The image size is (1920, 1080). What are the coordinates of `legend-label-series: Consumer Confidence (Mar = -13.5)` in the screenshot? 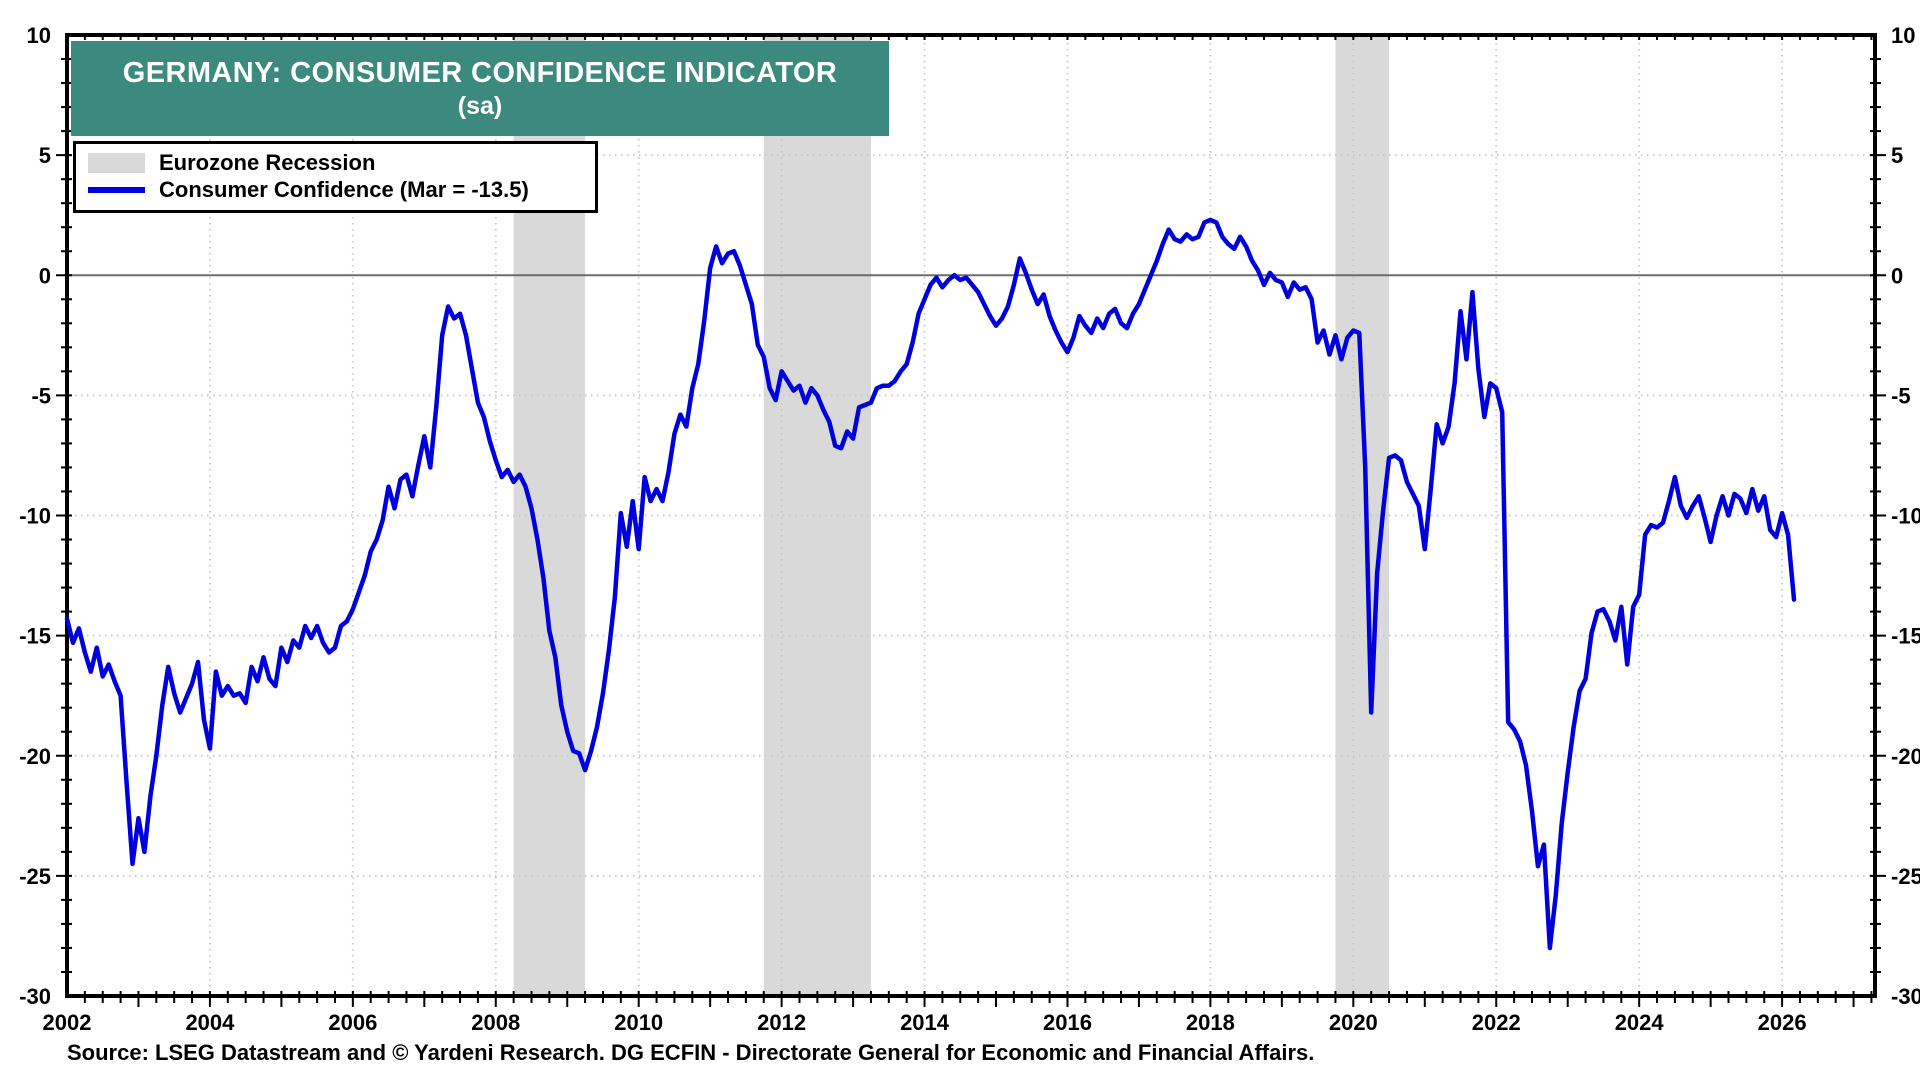 It's located at (344, 189).